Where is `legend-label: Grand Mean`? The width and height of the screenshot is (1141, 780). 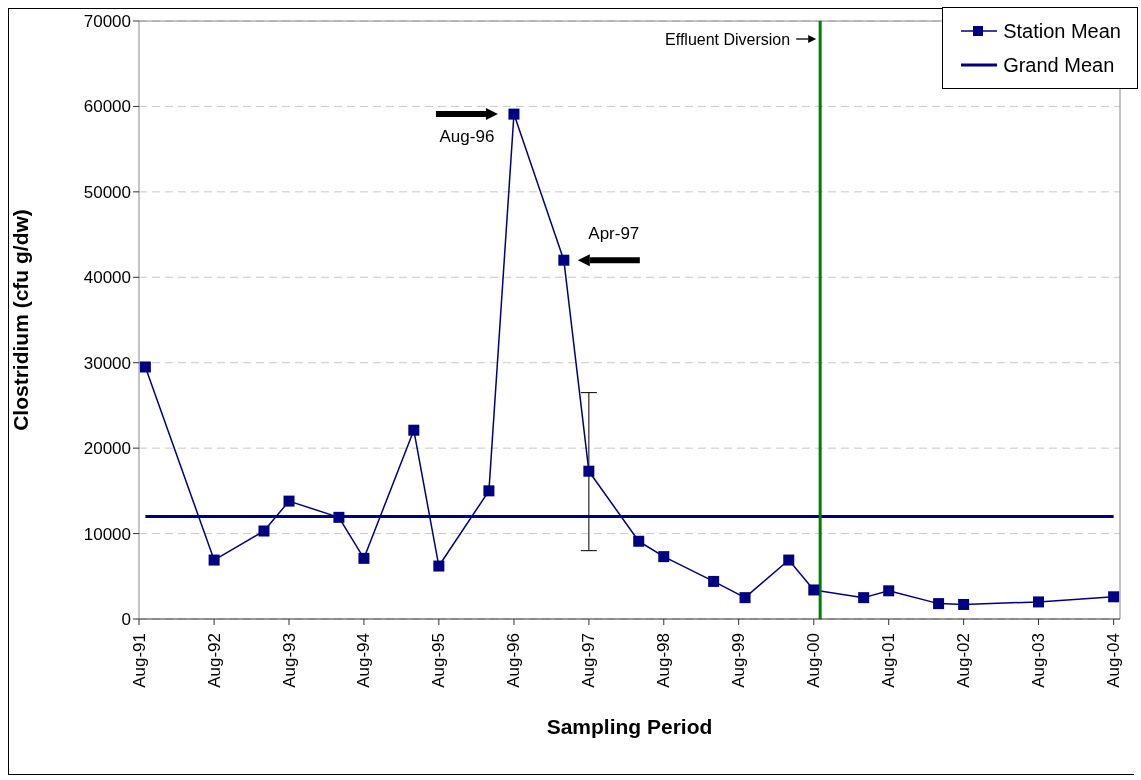 legend-label: Grand Mean is located at coordinates (1059, 65).